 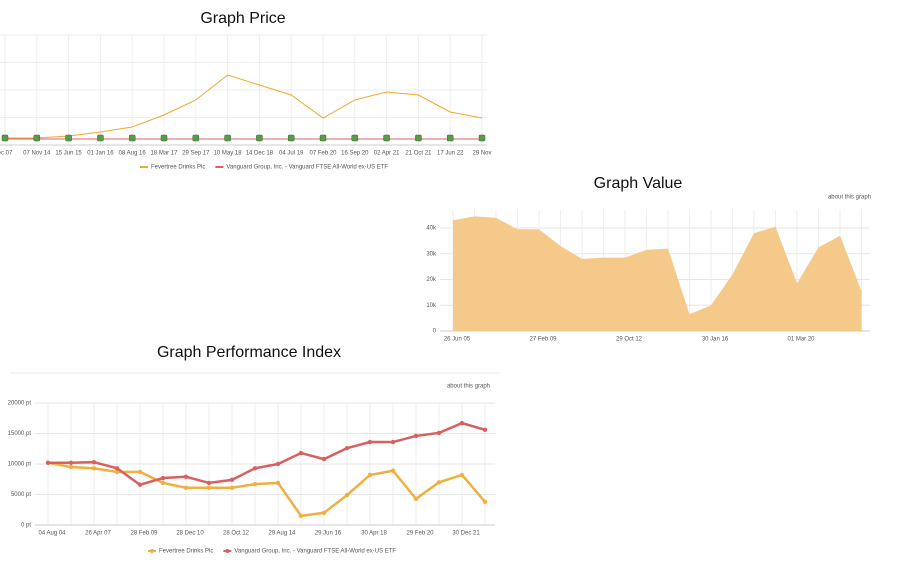 What do you see at coordinates (242, 18) in the screenshot?
I see `chart-title: Graph Price` at bounding box center [242, 18].